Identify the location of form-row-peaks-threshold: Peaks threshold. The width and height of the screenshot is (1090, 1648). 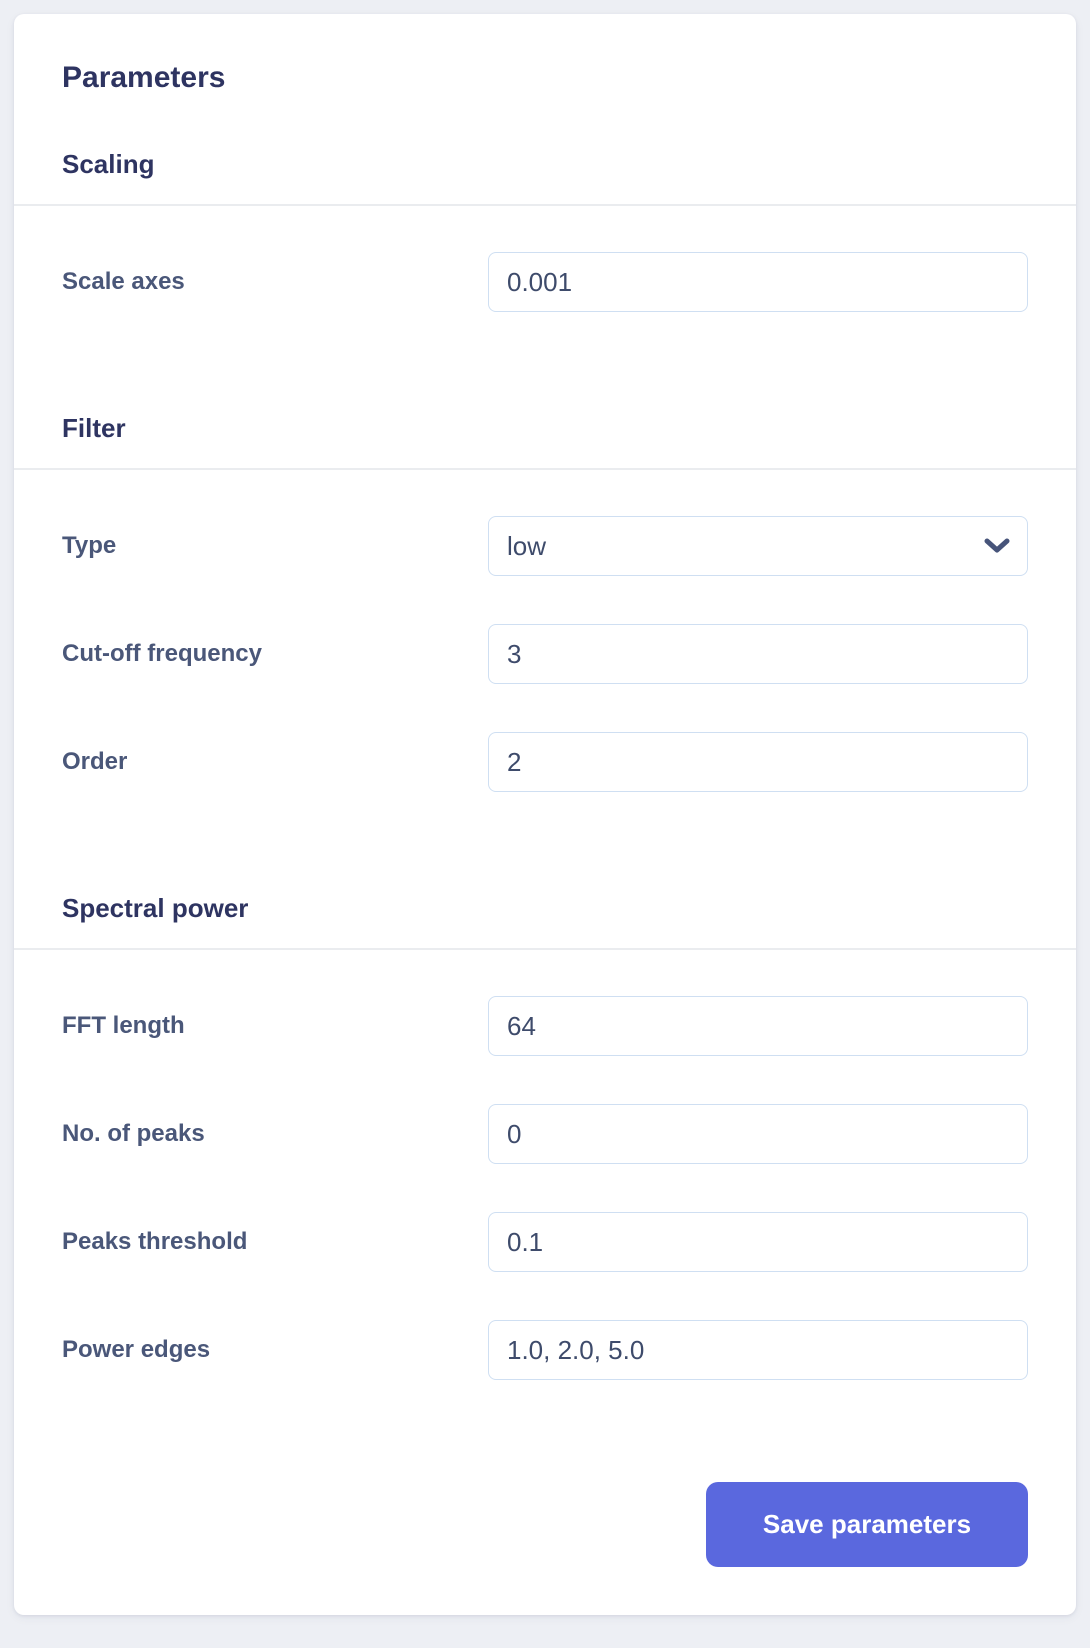
(545, 1242).